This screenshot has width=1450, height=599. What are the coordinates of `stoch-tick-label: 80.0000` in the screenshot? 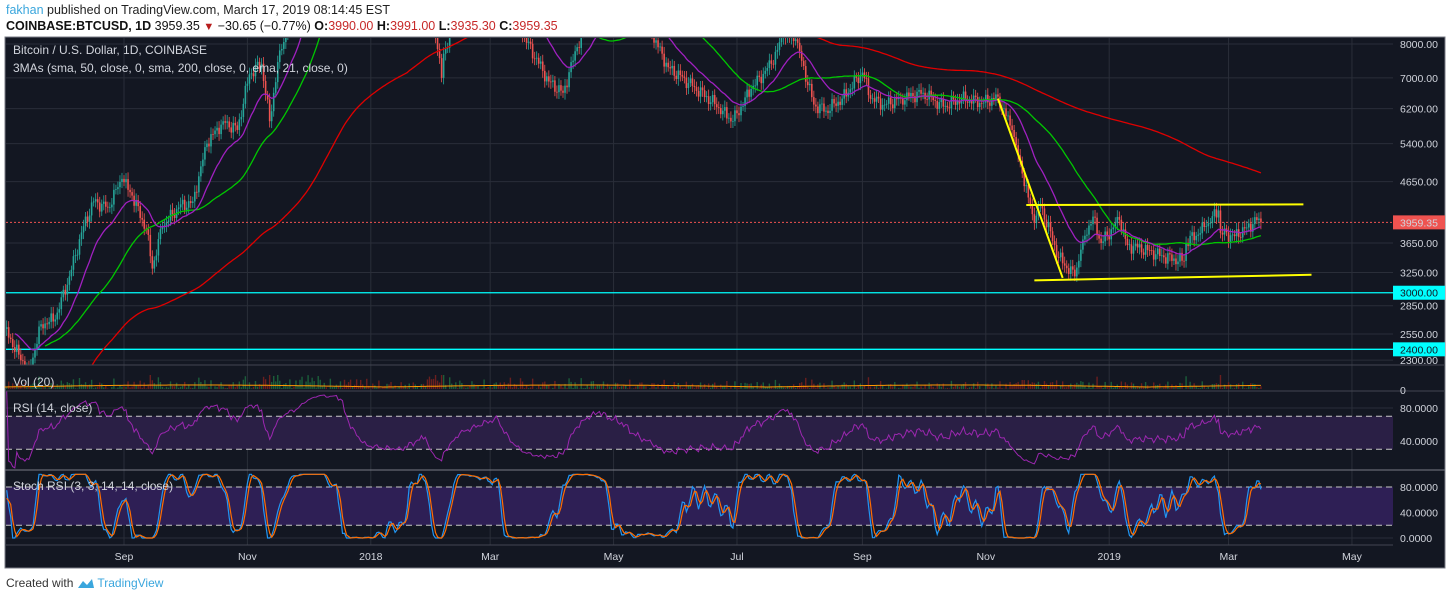 It's located at (1419, 488).